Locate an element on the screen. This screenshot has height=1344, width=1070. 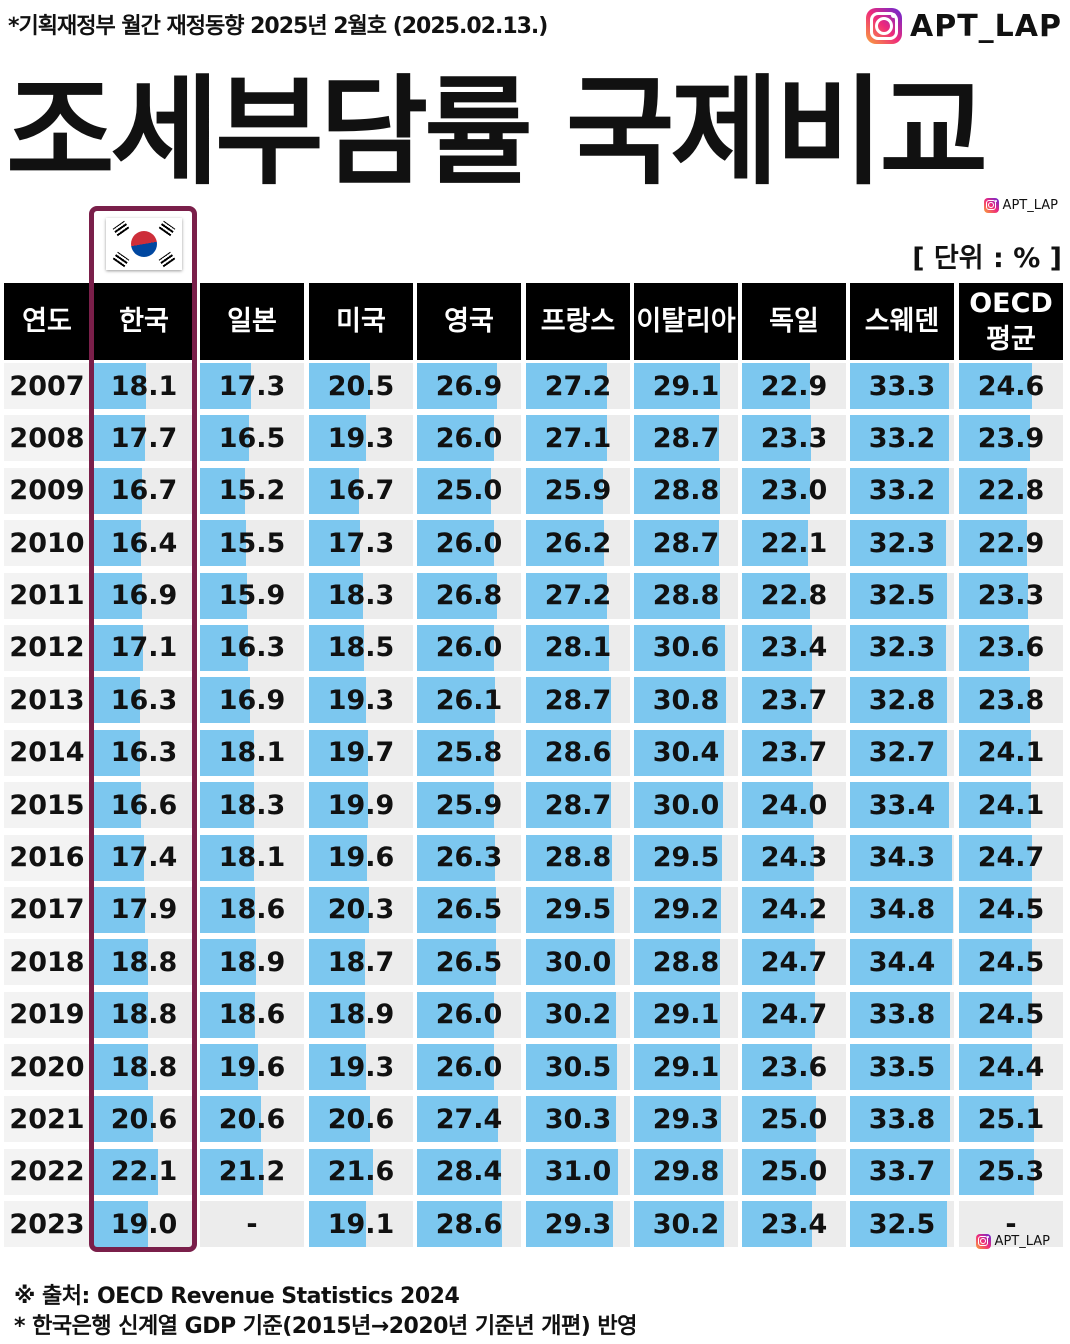
value-label: 21.2 is located at coordinates (252, 1172).